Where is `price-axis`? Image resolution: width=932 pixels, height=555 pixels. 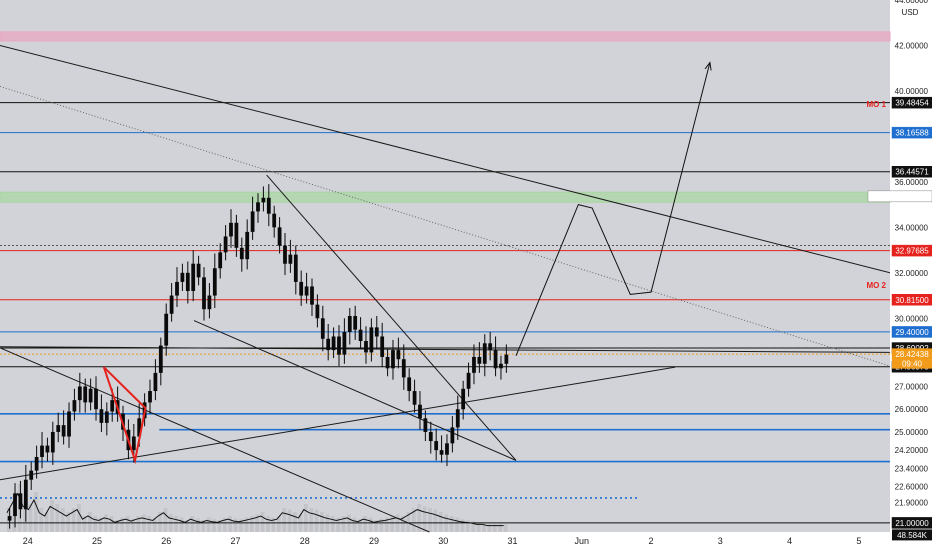
price-axis is located at coordinates (911, 275).